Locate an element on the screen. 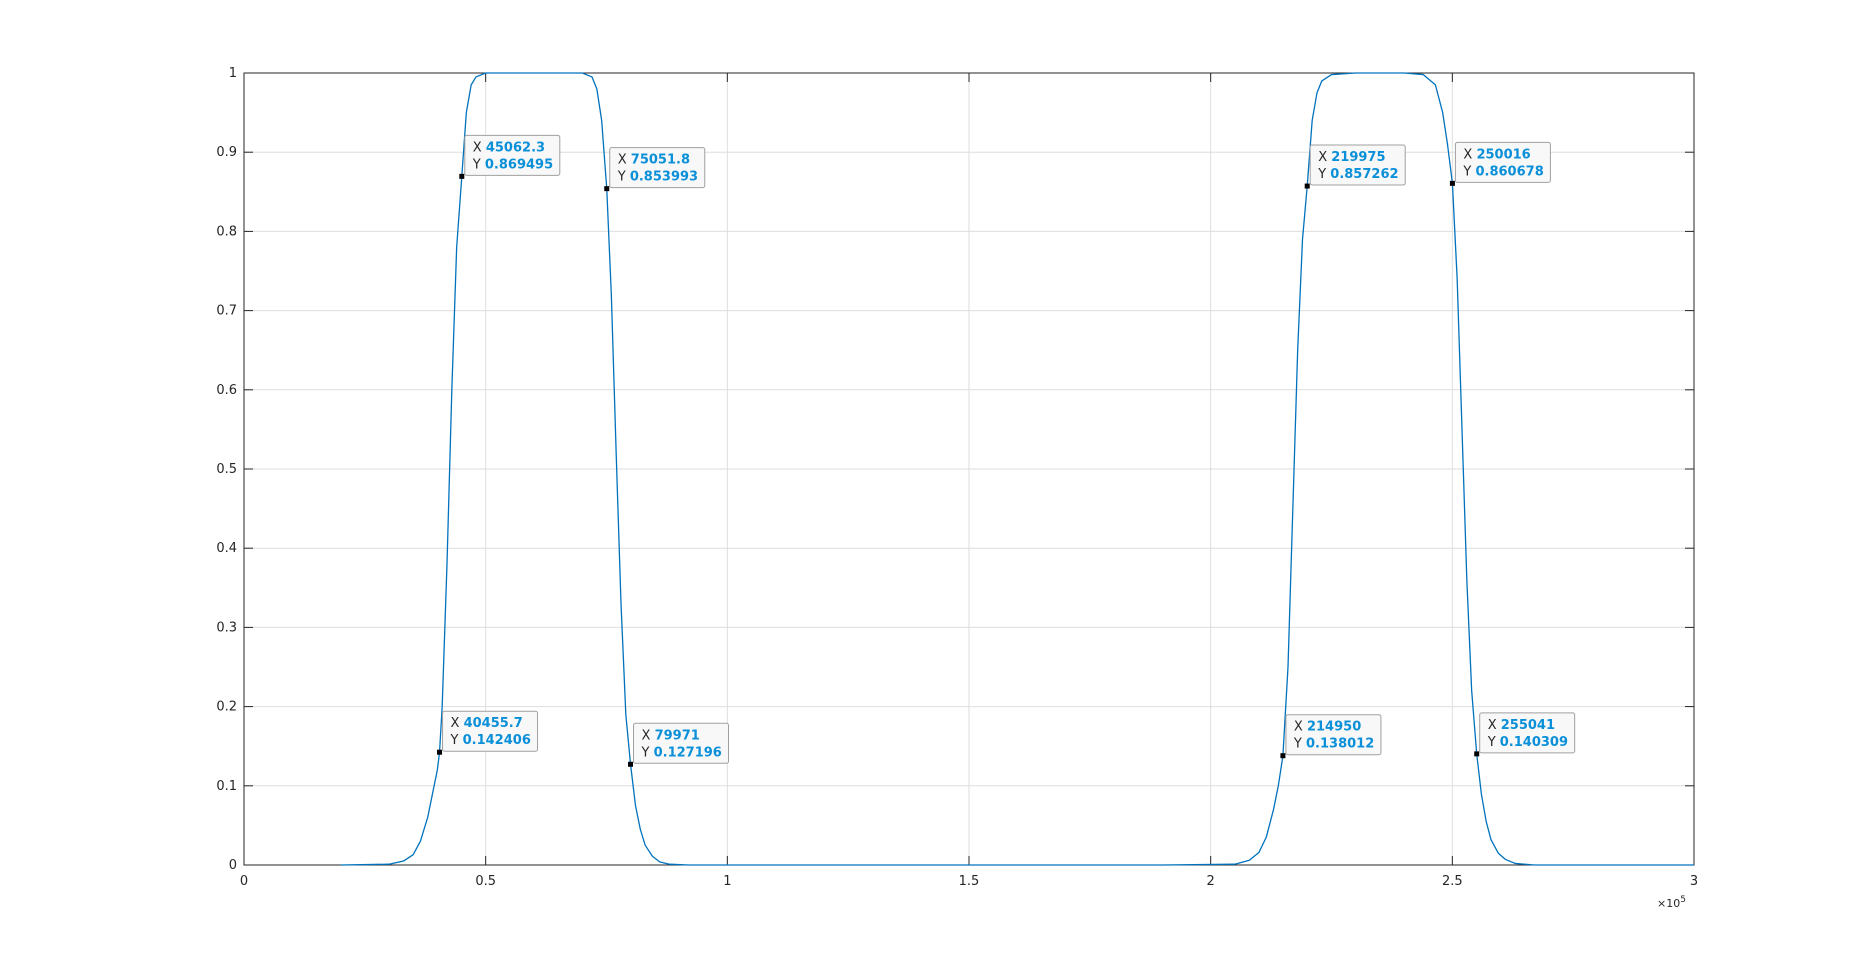  datatip-y-value: 0.853993 is located at coordinates (664, 177).